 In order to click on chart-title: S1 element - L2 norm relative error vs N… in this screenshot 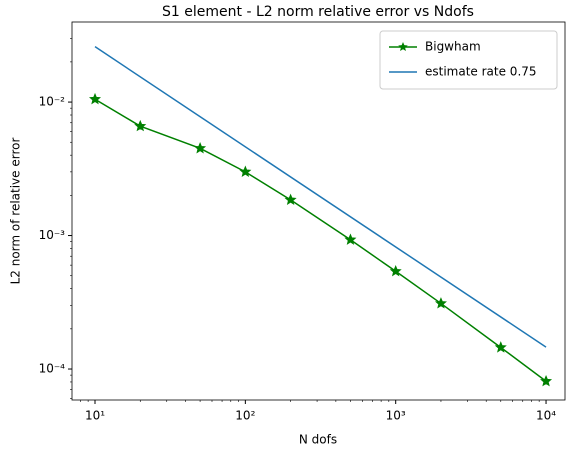, I will do `click(318, 12)`.